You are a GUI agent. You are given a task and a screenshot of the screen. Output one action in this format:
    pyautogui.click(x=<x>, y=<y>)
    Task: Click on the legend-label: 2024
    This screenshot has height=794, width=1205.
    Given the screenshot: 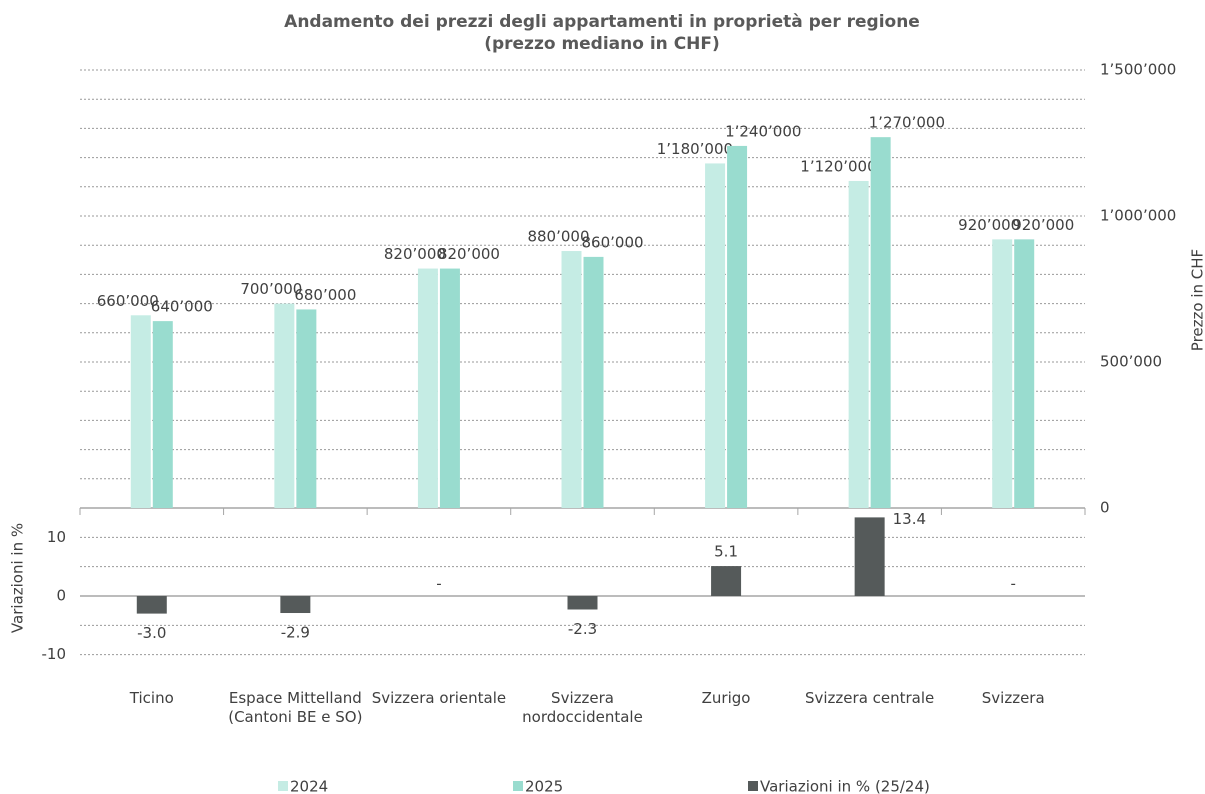 What is the action you would take?
    pyautogui.click(x=309, y=786)
    